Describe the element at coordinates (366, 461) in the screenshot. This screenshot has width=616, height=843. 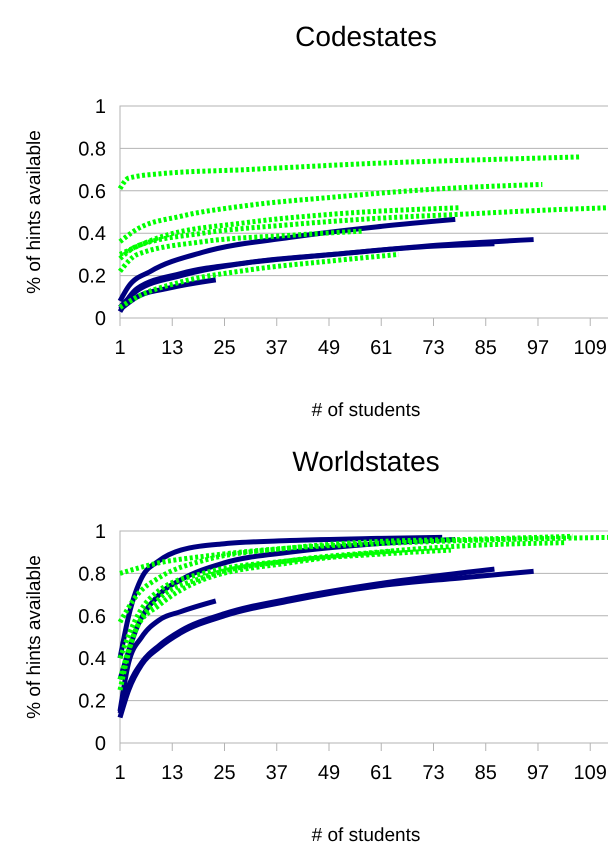
I see `chart-title: Worldstates` at that location.